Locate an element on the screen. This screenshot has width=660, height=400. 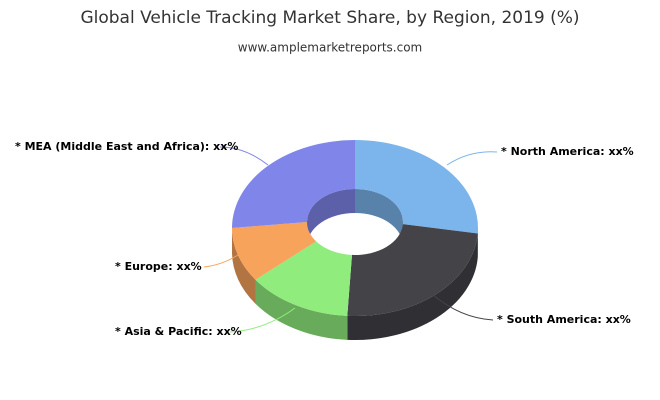
donut-inner-walls is located at coordinates (355, 217).